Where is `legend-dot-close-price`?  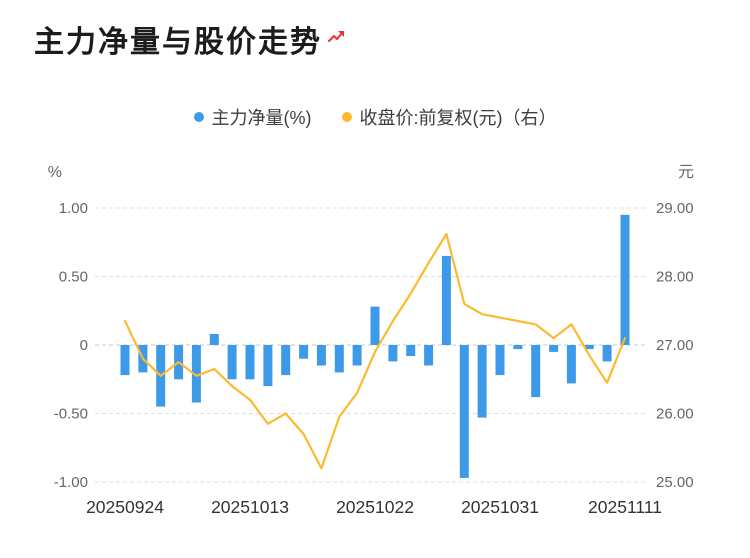 legend-dot-close-price is located at coordinates (346, 117).